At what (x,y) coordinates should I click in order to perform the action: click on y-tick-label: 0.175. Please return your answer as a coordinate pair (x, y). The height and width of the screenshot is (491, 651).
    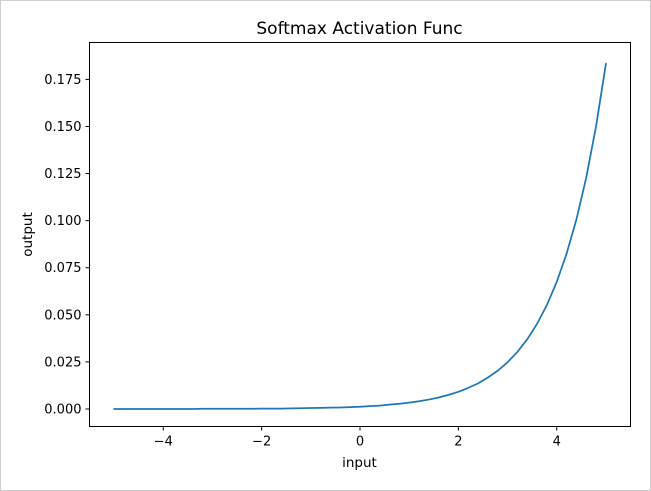
    Looking at the image, I should click on (62, 80).